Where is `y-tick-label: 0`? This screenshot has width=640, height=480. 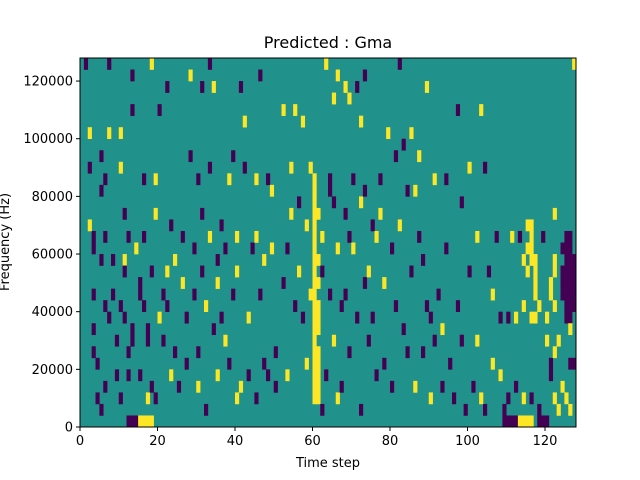
y-tick-label: 0 is located at coordinates (69, 428).